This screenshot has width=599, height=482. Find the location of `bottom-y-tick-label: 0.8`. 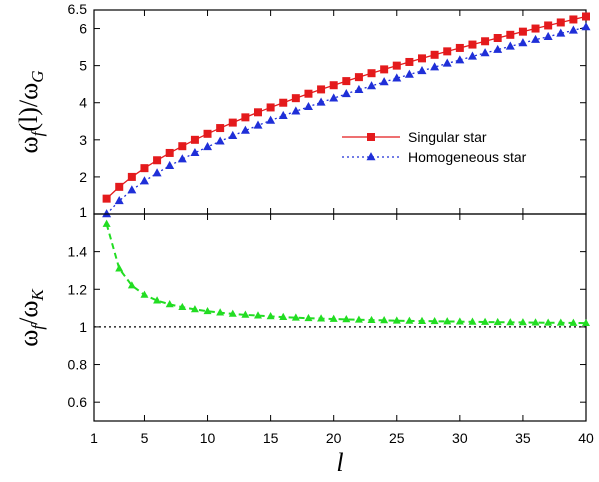

bottom-y-tick-label: 0.8 is located at coordinates (78, 365).